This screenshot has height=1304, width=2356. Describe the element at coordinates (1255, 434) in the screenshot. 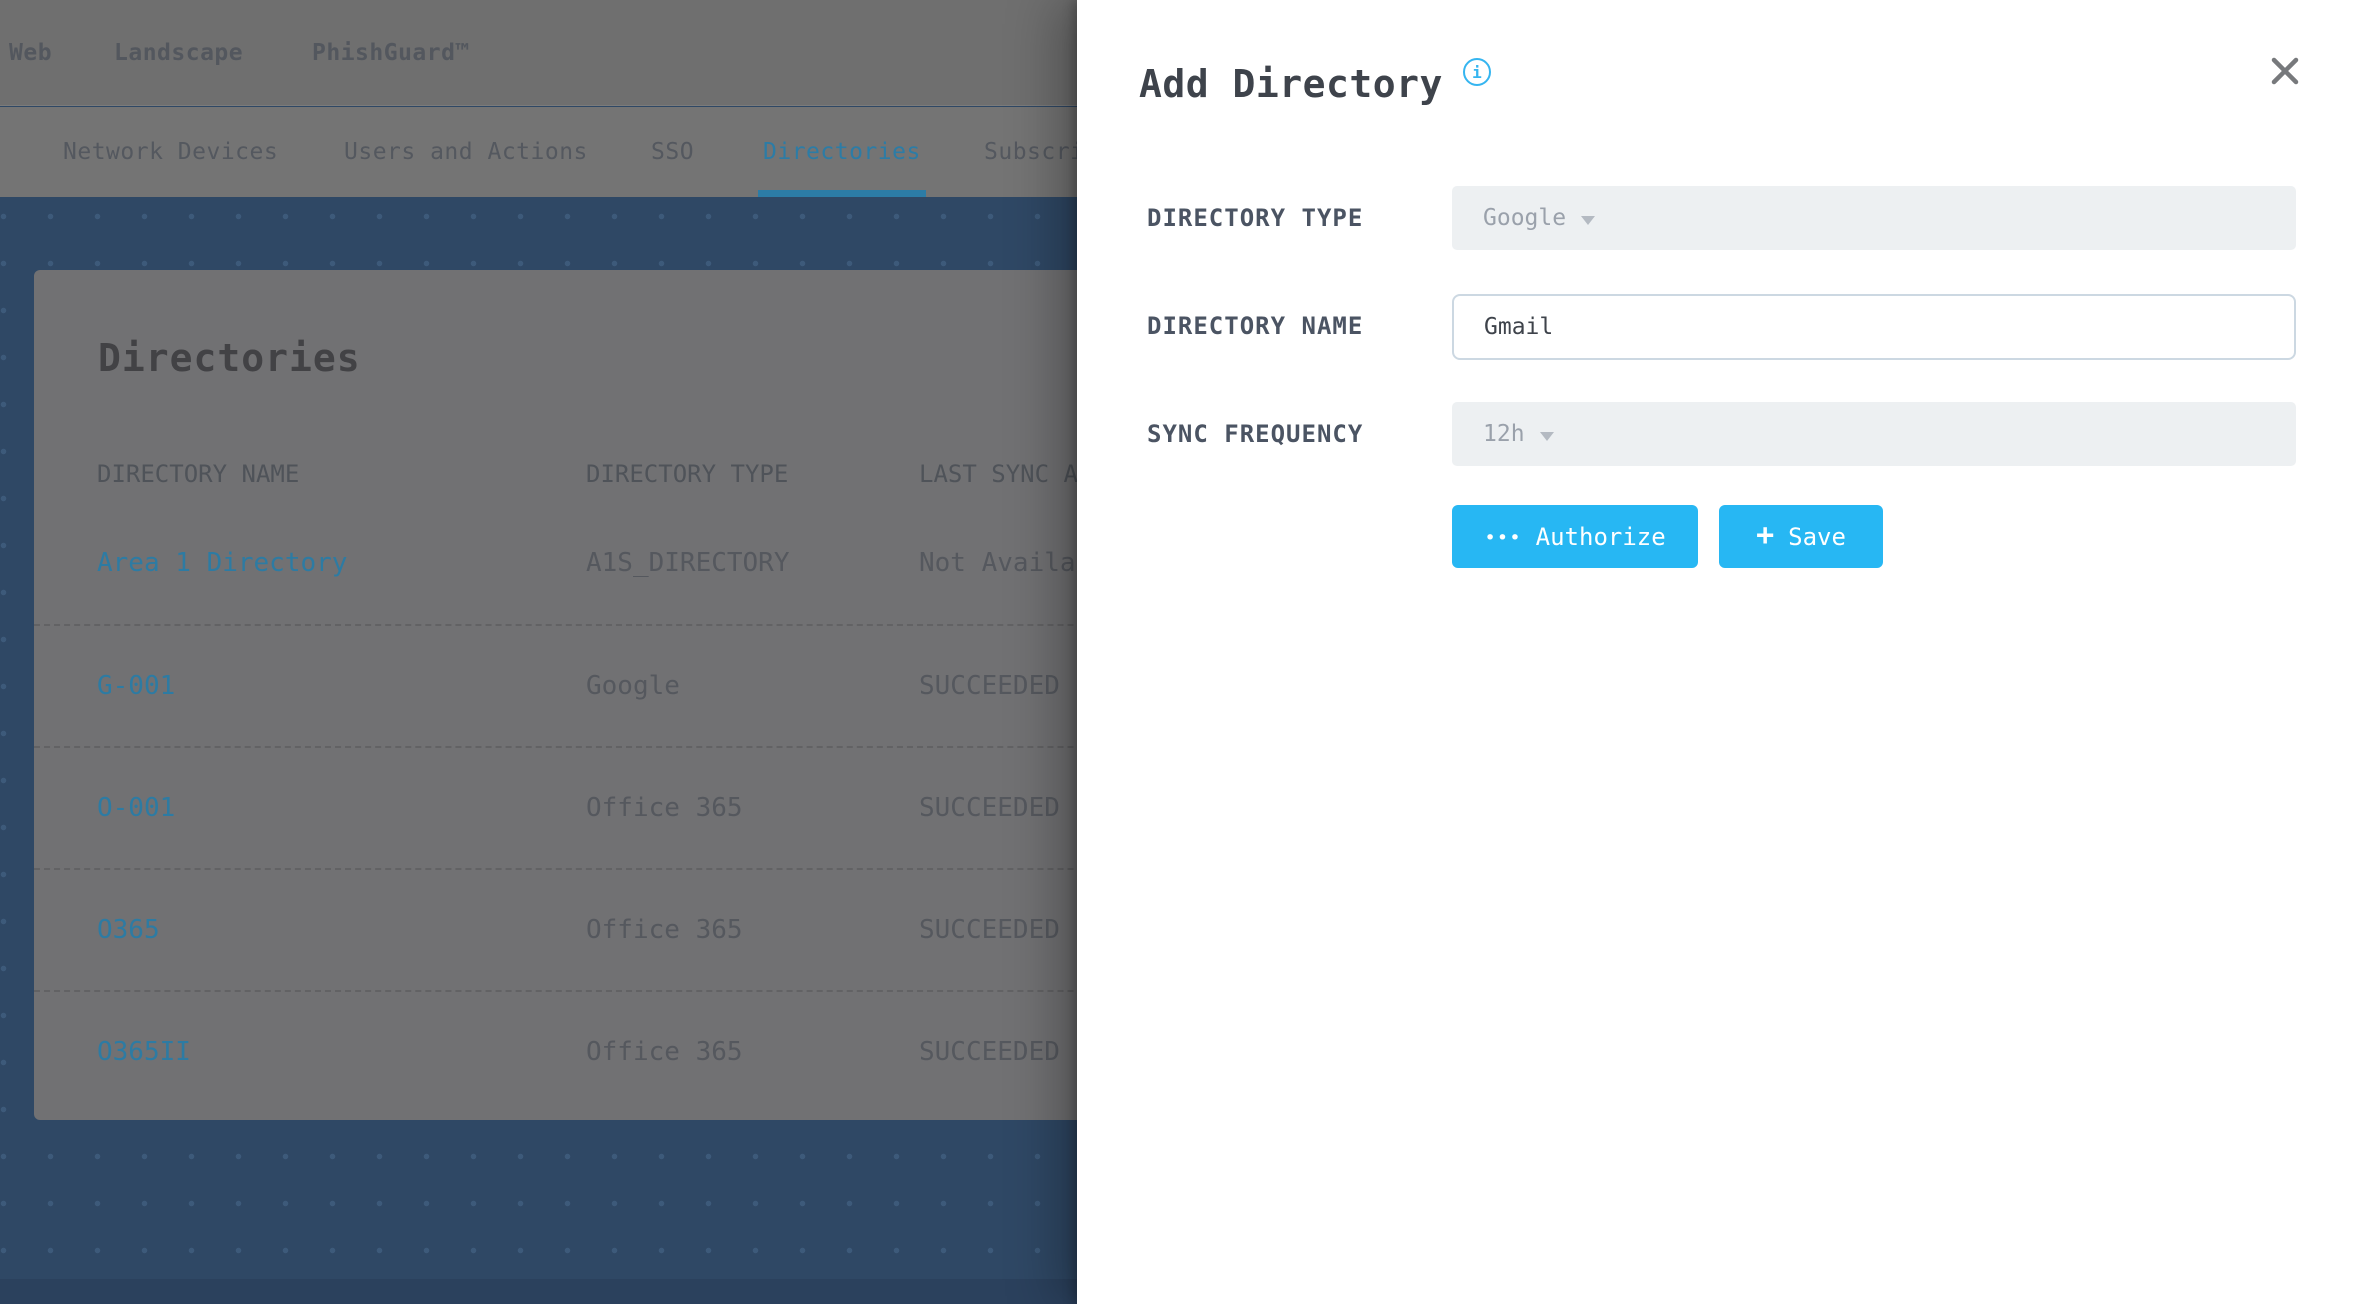

I see `sync-frequency-label: SYNC FREQUENCY` at that location.